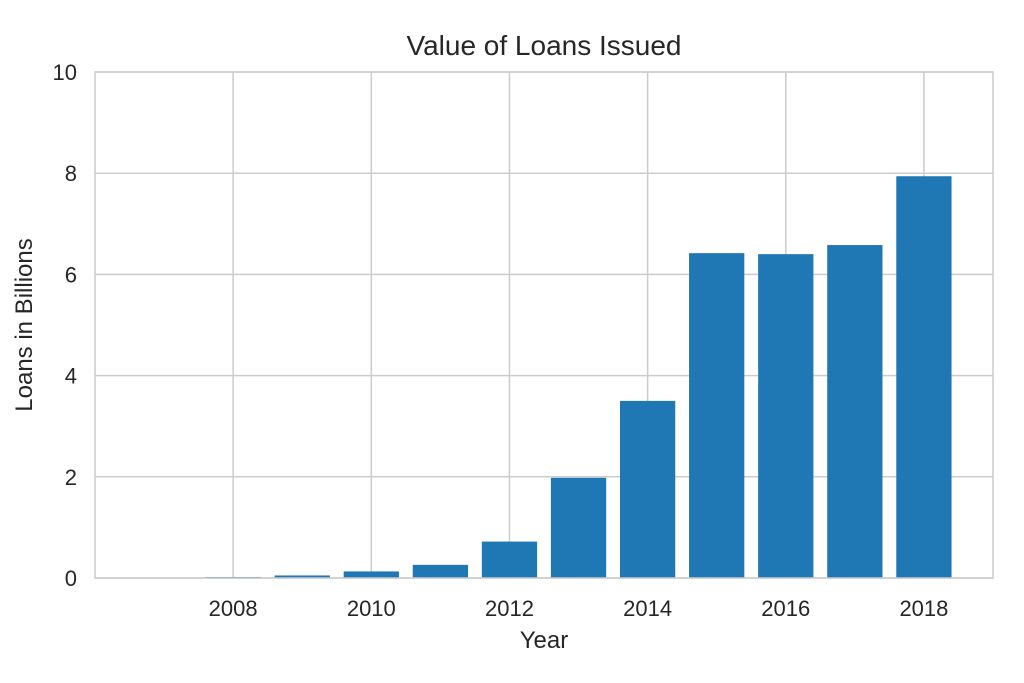 This screenshot has height=683, width=1024. I want to click on bar-2011, so click(440, 571).